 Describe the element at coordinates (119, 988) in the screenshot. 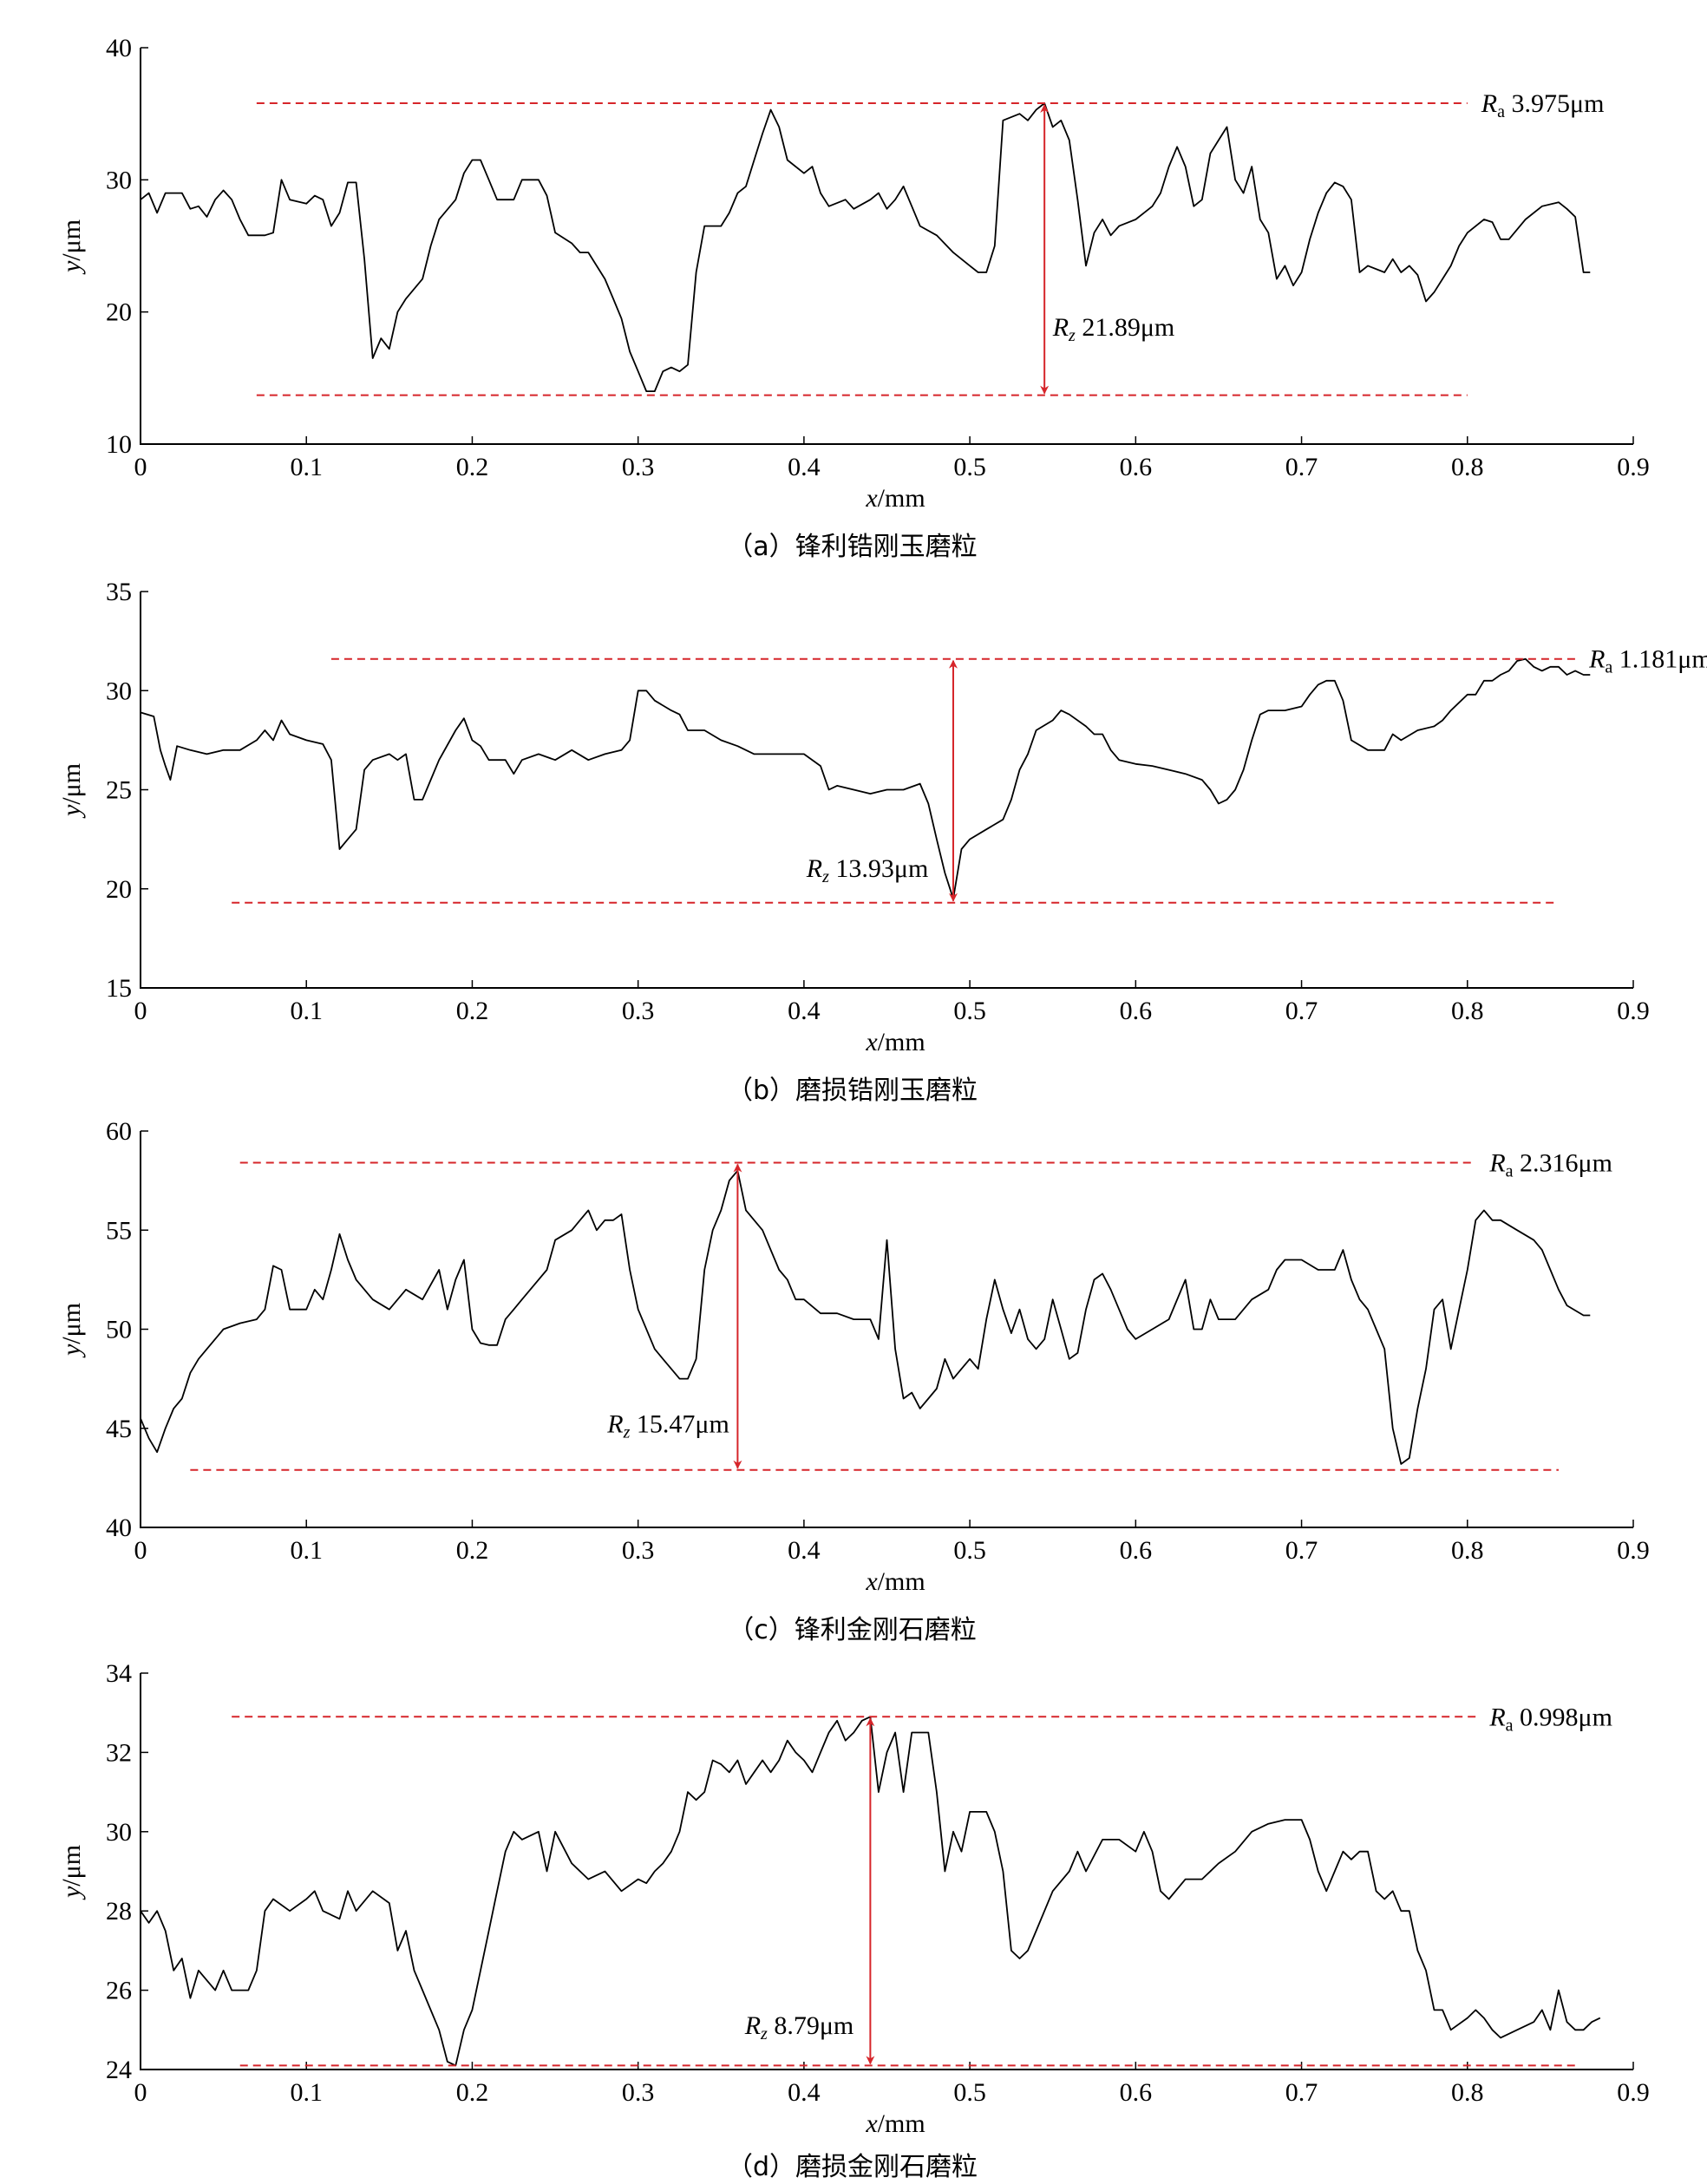

I see `y-tick-label: 15` at that location.